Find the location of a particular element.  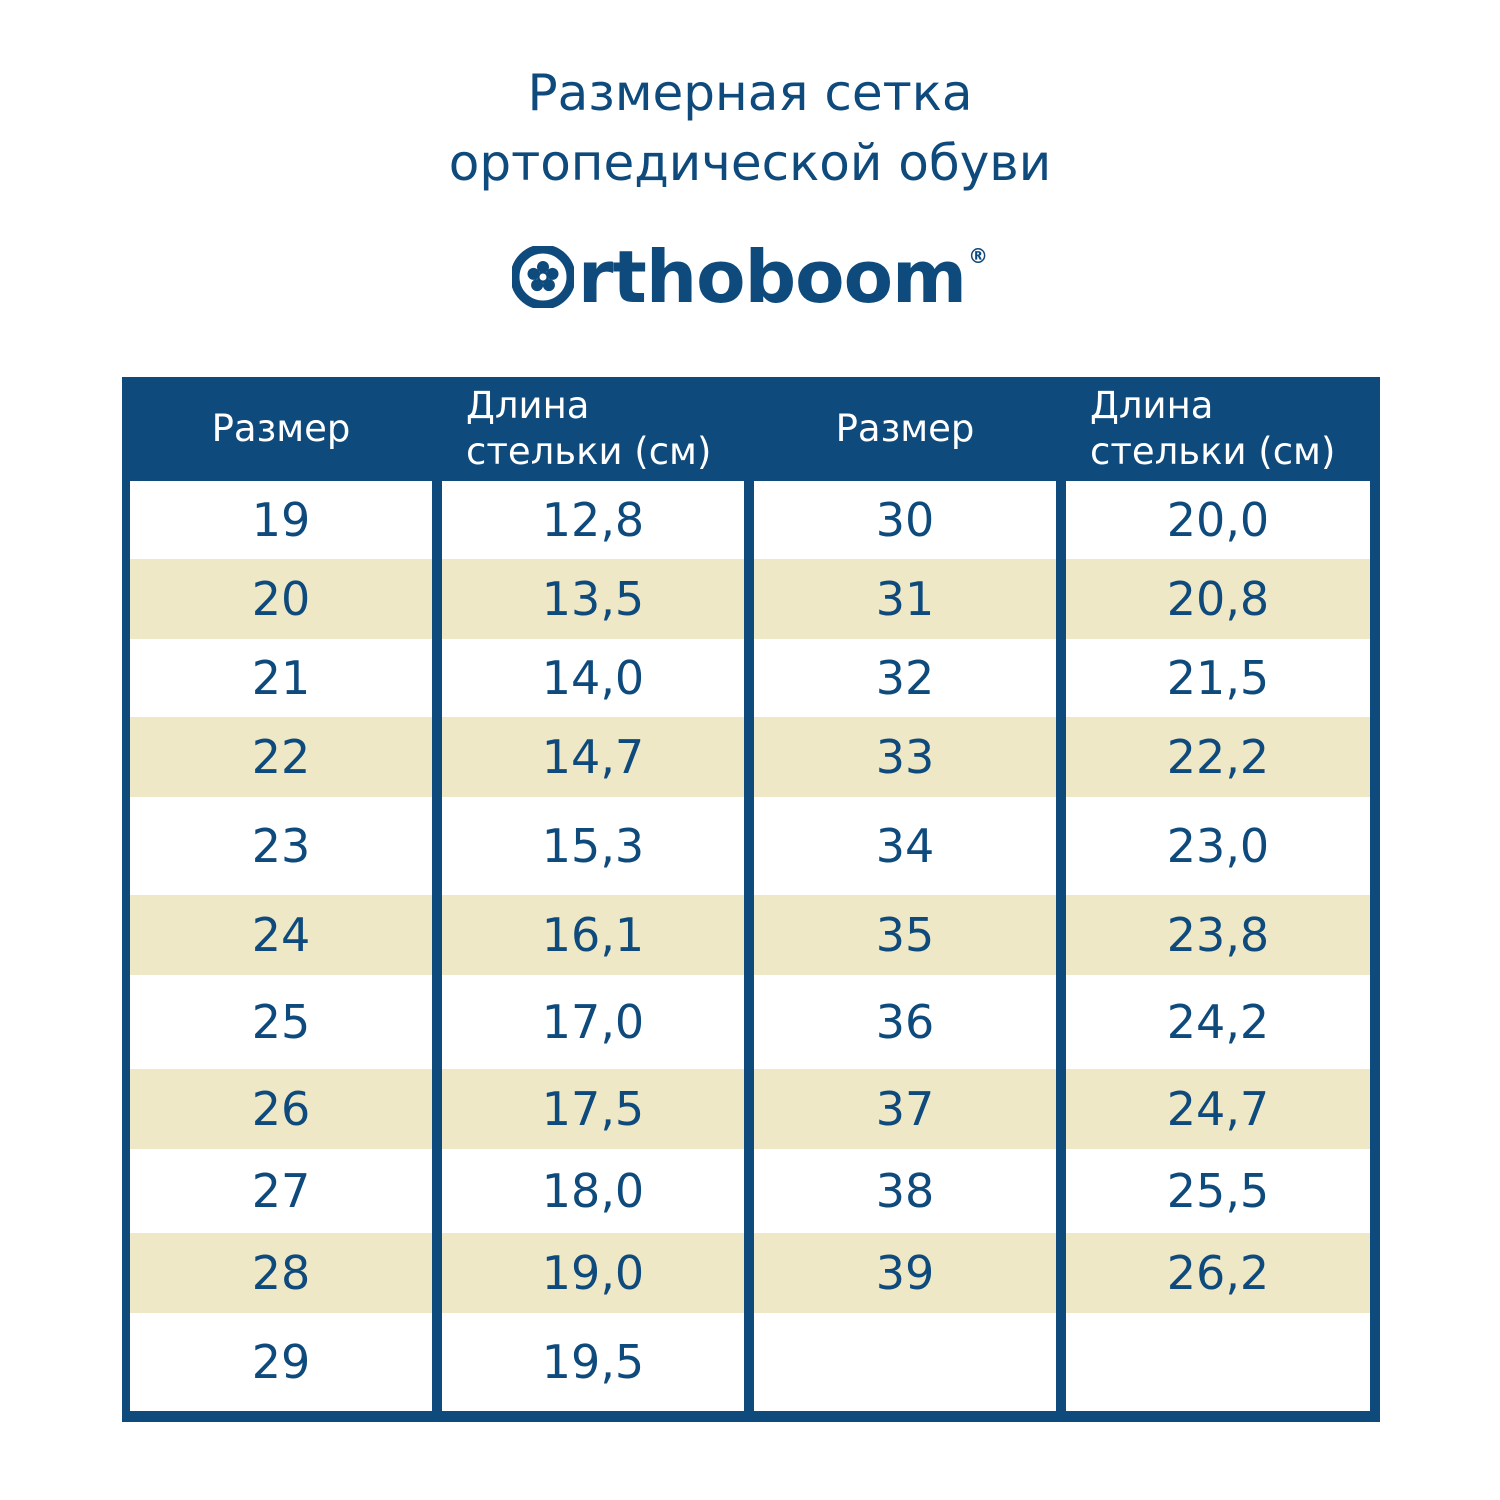

page-title: Размерная сетка ортопедической обуви is located at coordinates (750, 128).